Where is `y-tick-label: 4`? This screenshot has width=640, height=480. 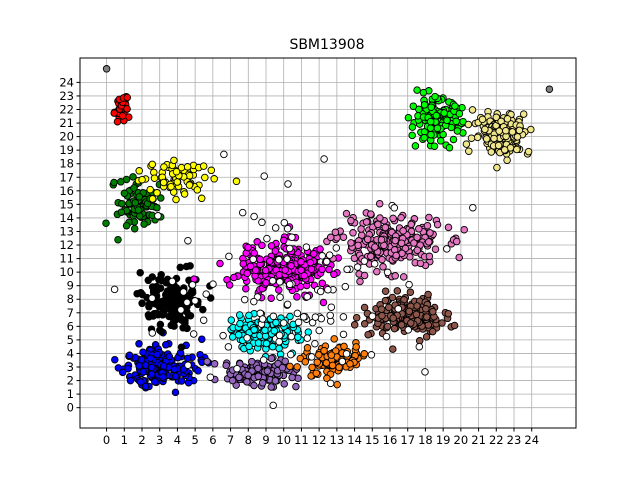
y-tick-label: 4 is located at coordinates (70, 353).